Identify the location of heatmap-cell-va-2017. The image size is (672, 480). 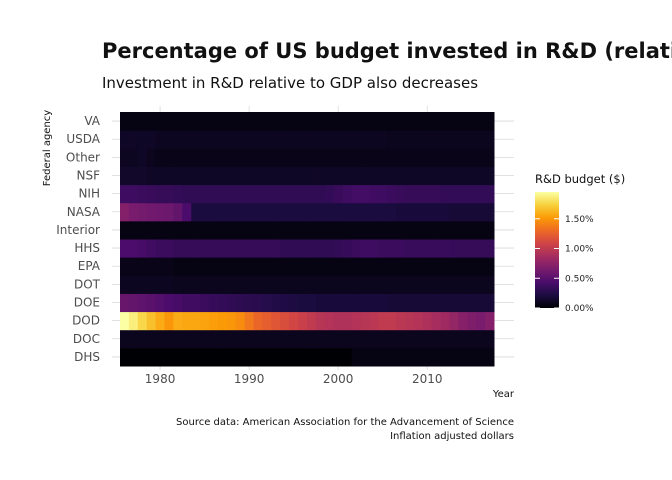
(490, 121).